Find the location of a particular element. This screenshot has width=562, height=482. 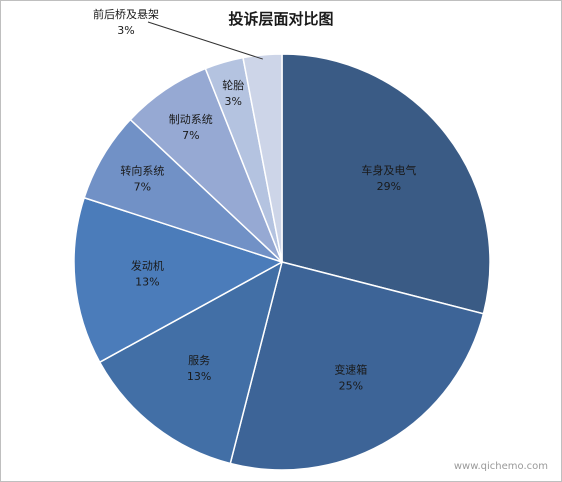

slice-label: 制动系统 is located at coordinates (191, 119).